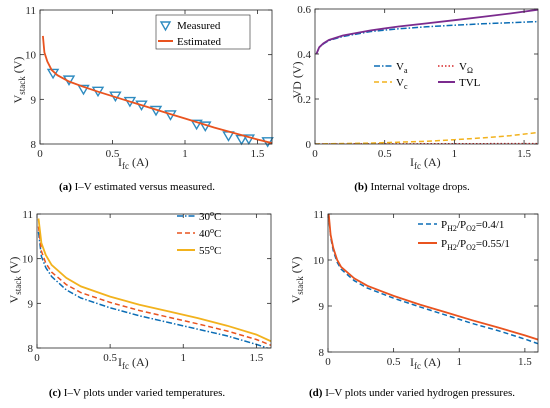 This screenshot has height=408, width=550. Describe the element at coordinates (304, 10) in the screenshot. I see `y-tick-label: 0.6` at that location.